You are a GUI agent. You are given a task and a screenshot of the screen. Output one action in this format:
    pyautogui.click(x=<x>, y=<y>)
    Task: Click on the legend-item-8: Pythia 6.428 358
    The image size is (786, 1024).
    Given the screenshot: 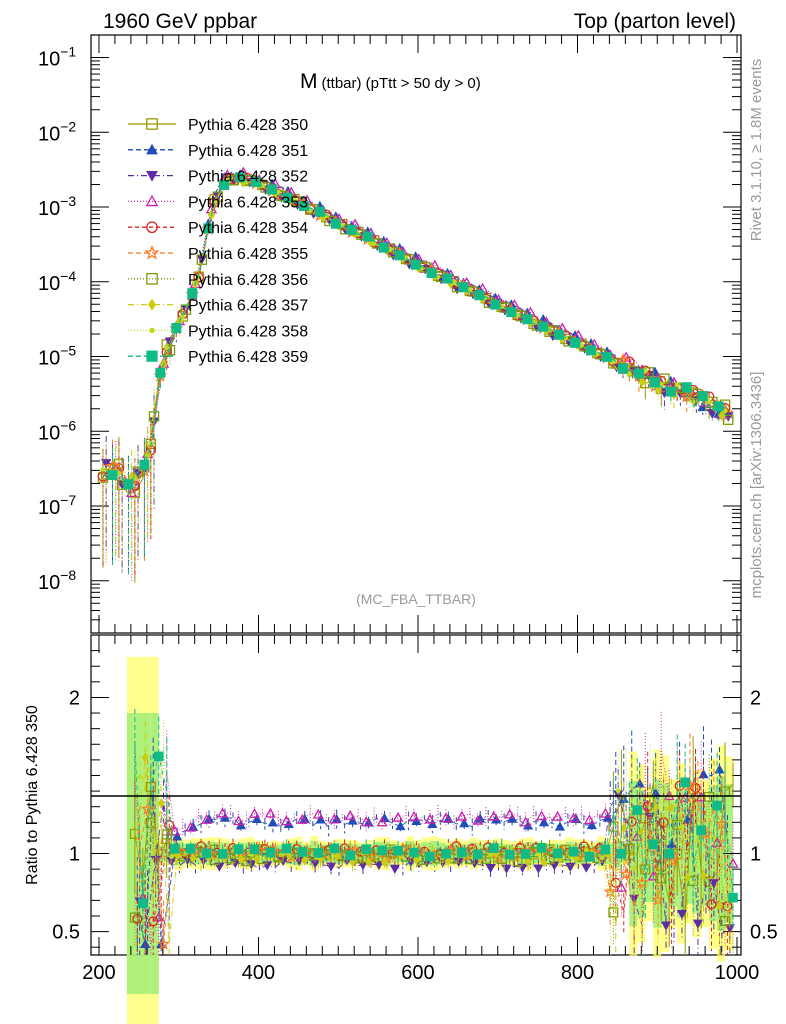 What is the action you would take?
    pyautogui.click(x=218, y=331)
    